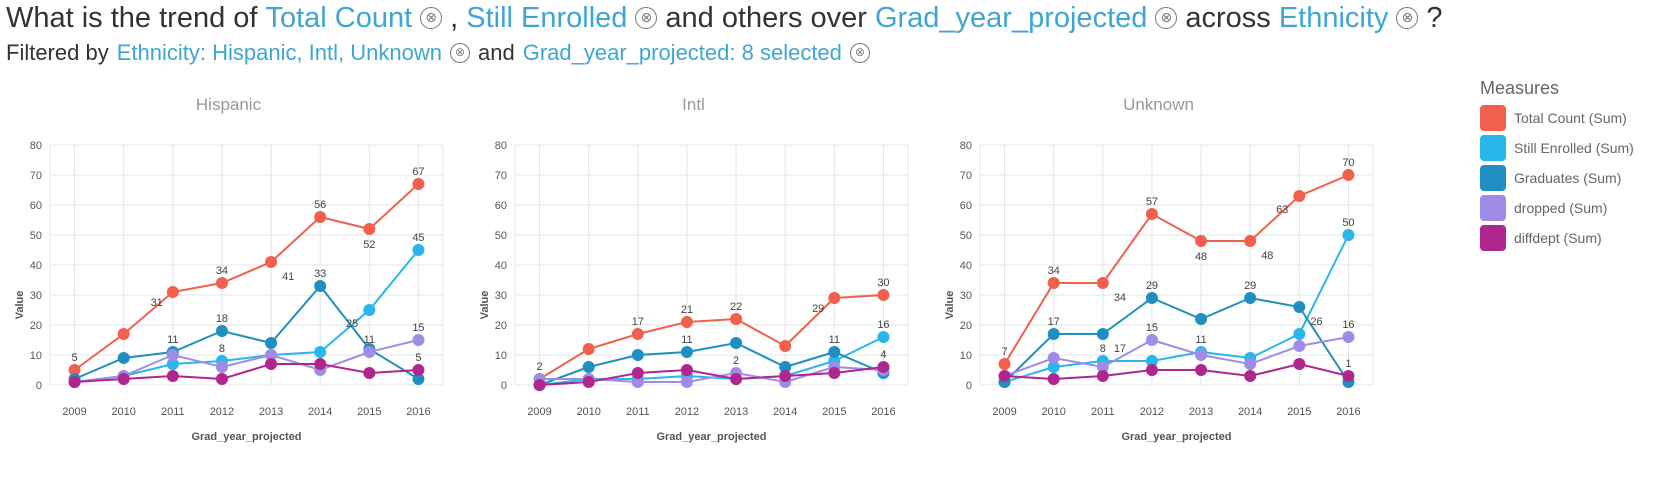 Image resolution: width=1656 pixels, height=480 pixels. I want to click on legend-item: diffdept (Sum), so click(1568, 238).